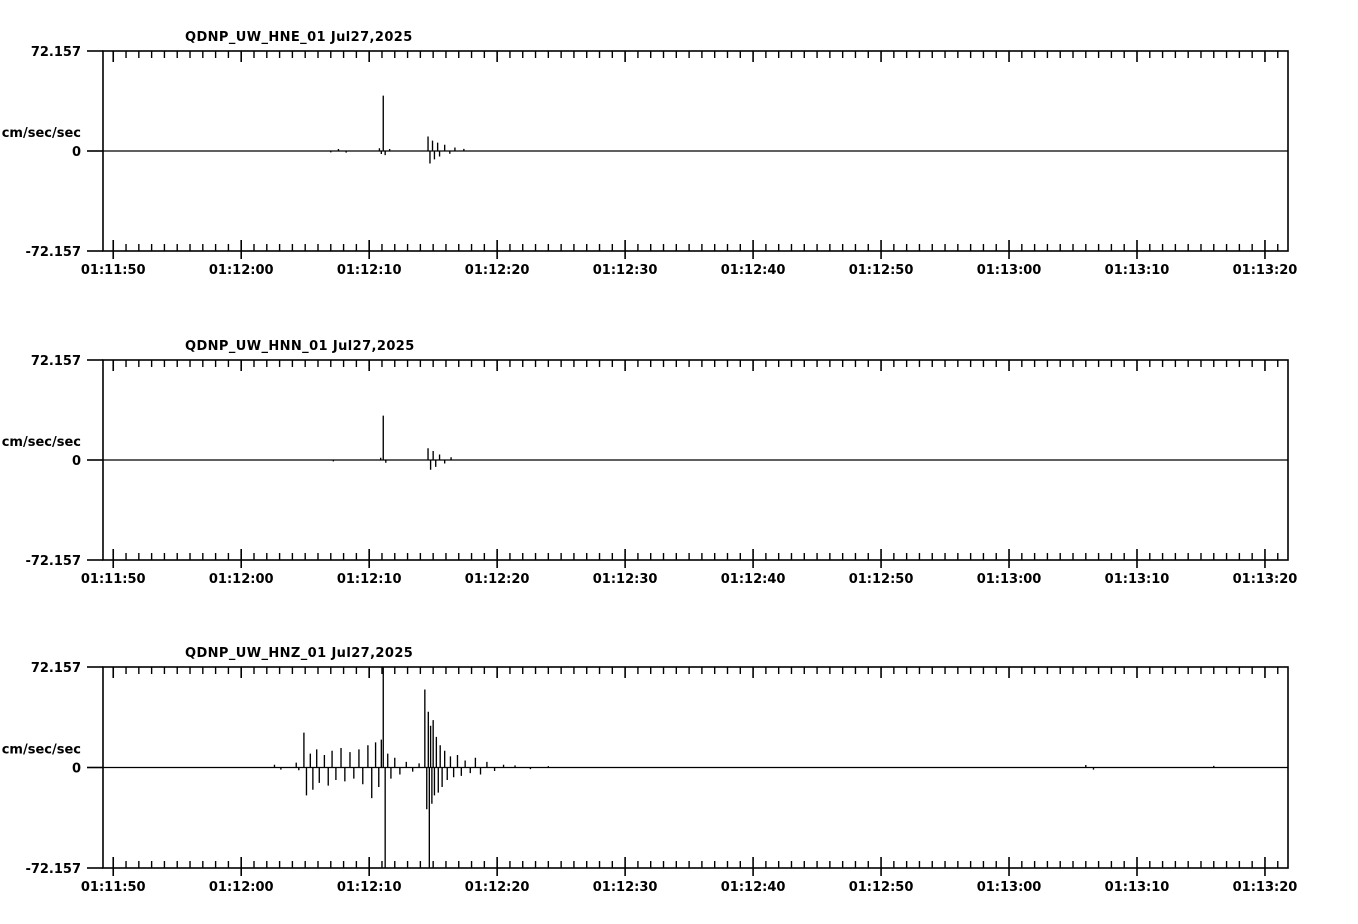  What do you see at coordinates (299, 37) in the screenshot?
I see `trace-title-hne: QDNP_UW_HNE_01 Jul27,2025` at bounding box center [299, 37].